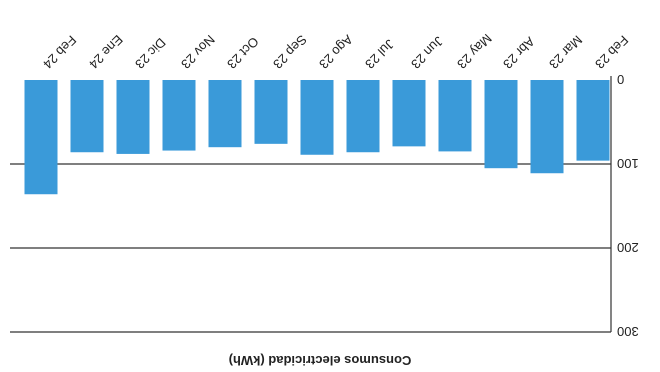 The image size is (660, 372). Describe the element at coordinates (243, 53) in the screenshot. I see `x-category-label: Oct 23` at that location.